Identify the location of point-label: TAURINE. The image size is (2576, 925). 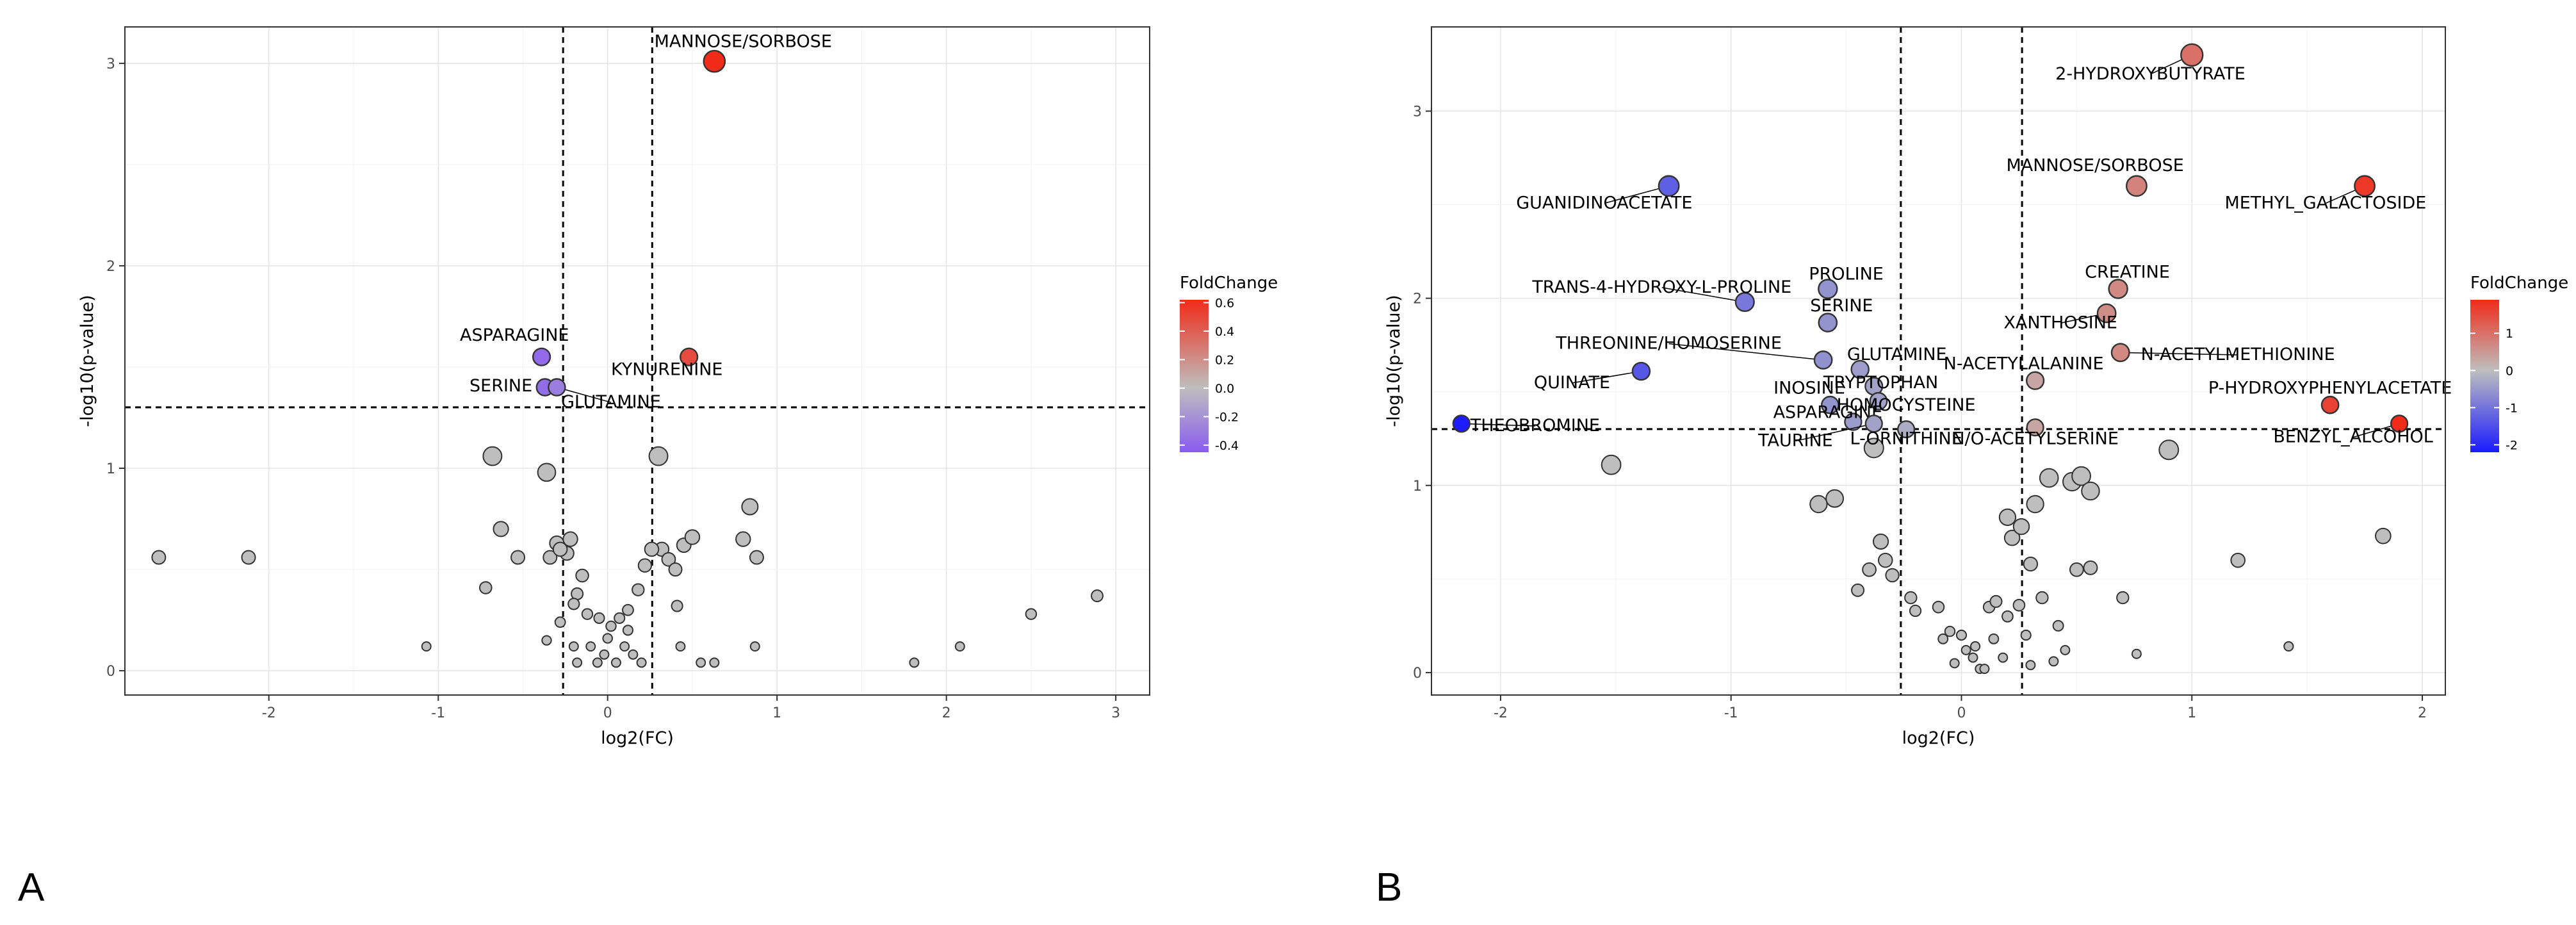
(1795, 440).